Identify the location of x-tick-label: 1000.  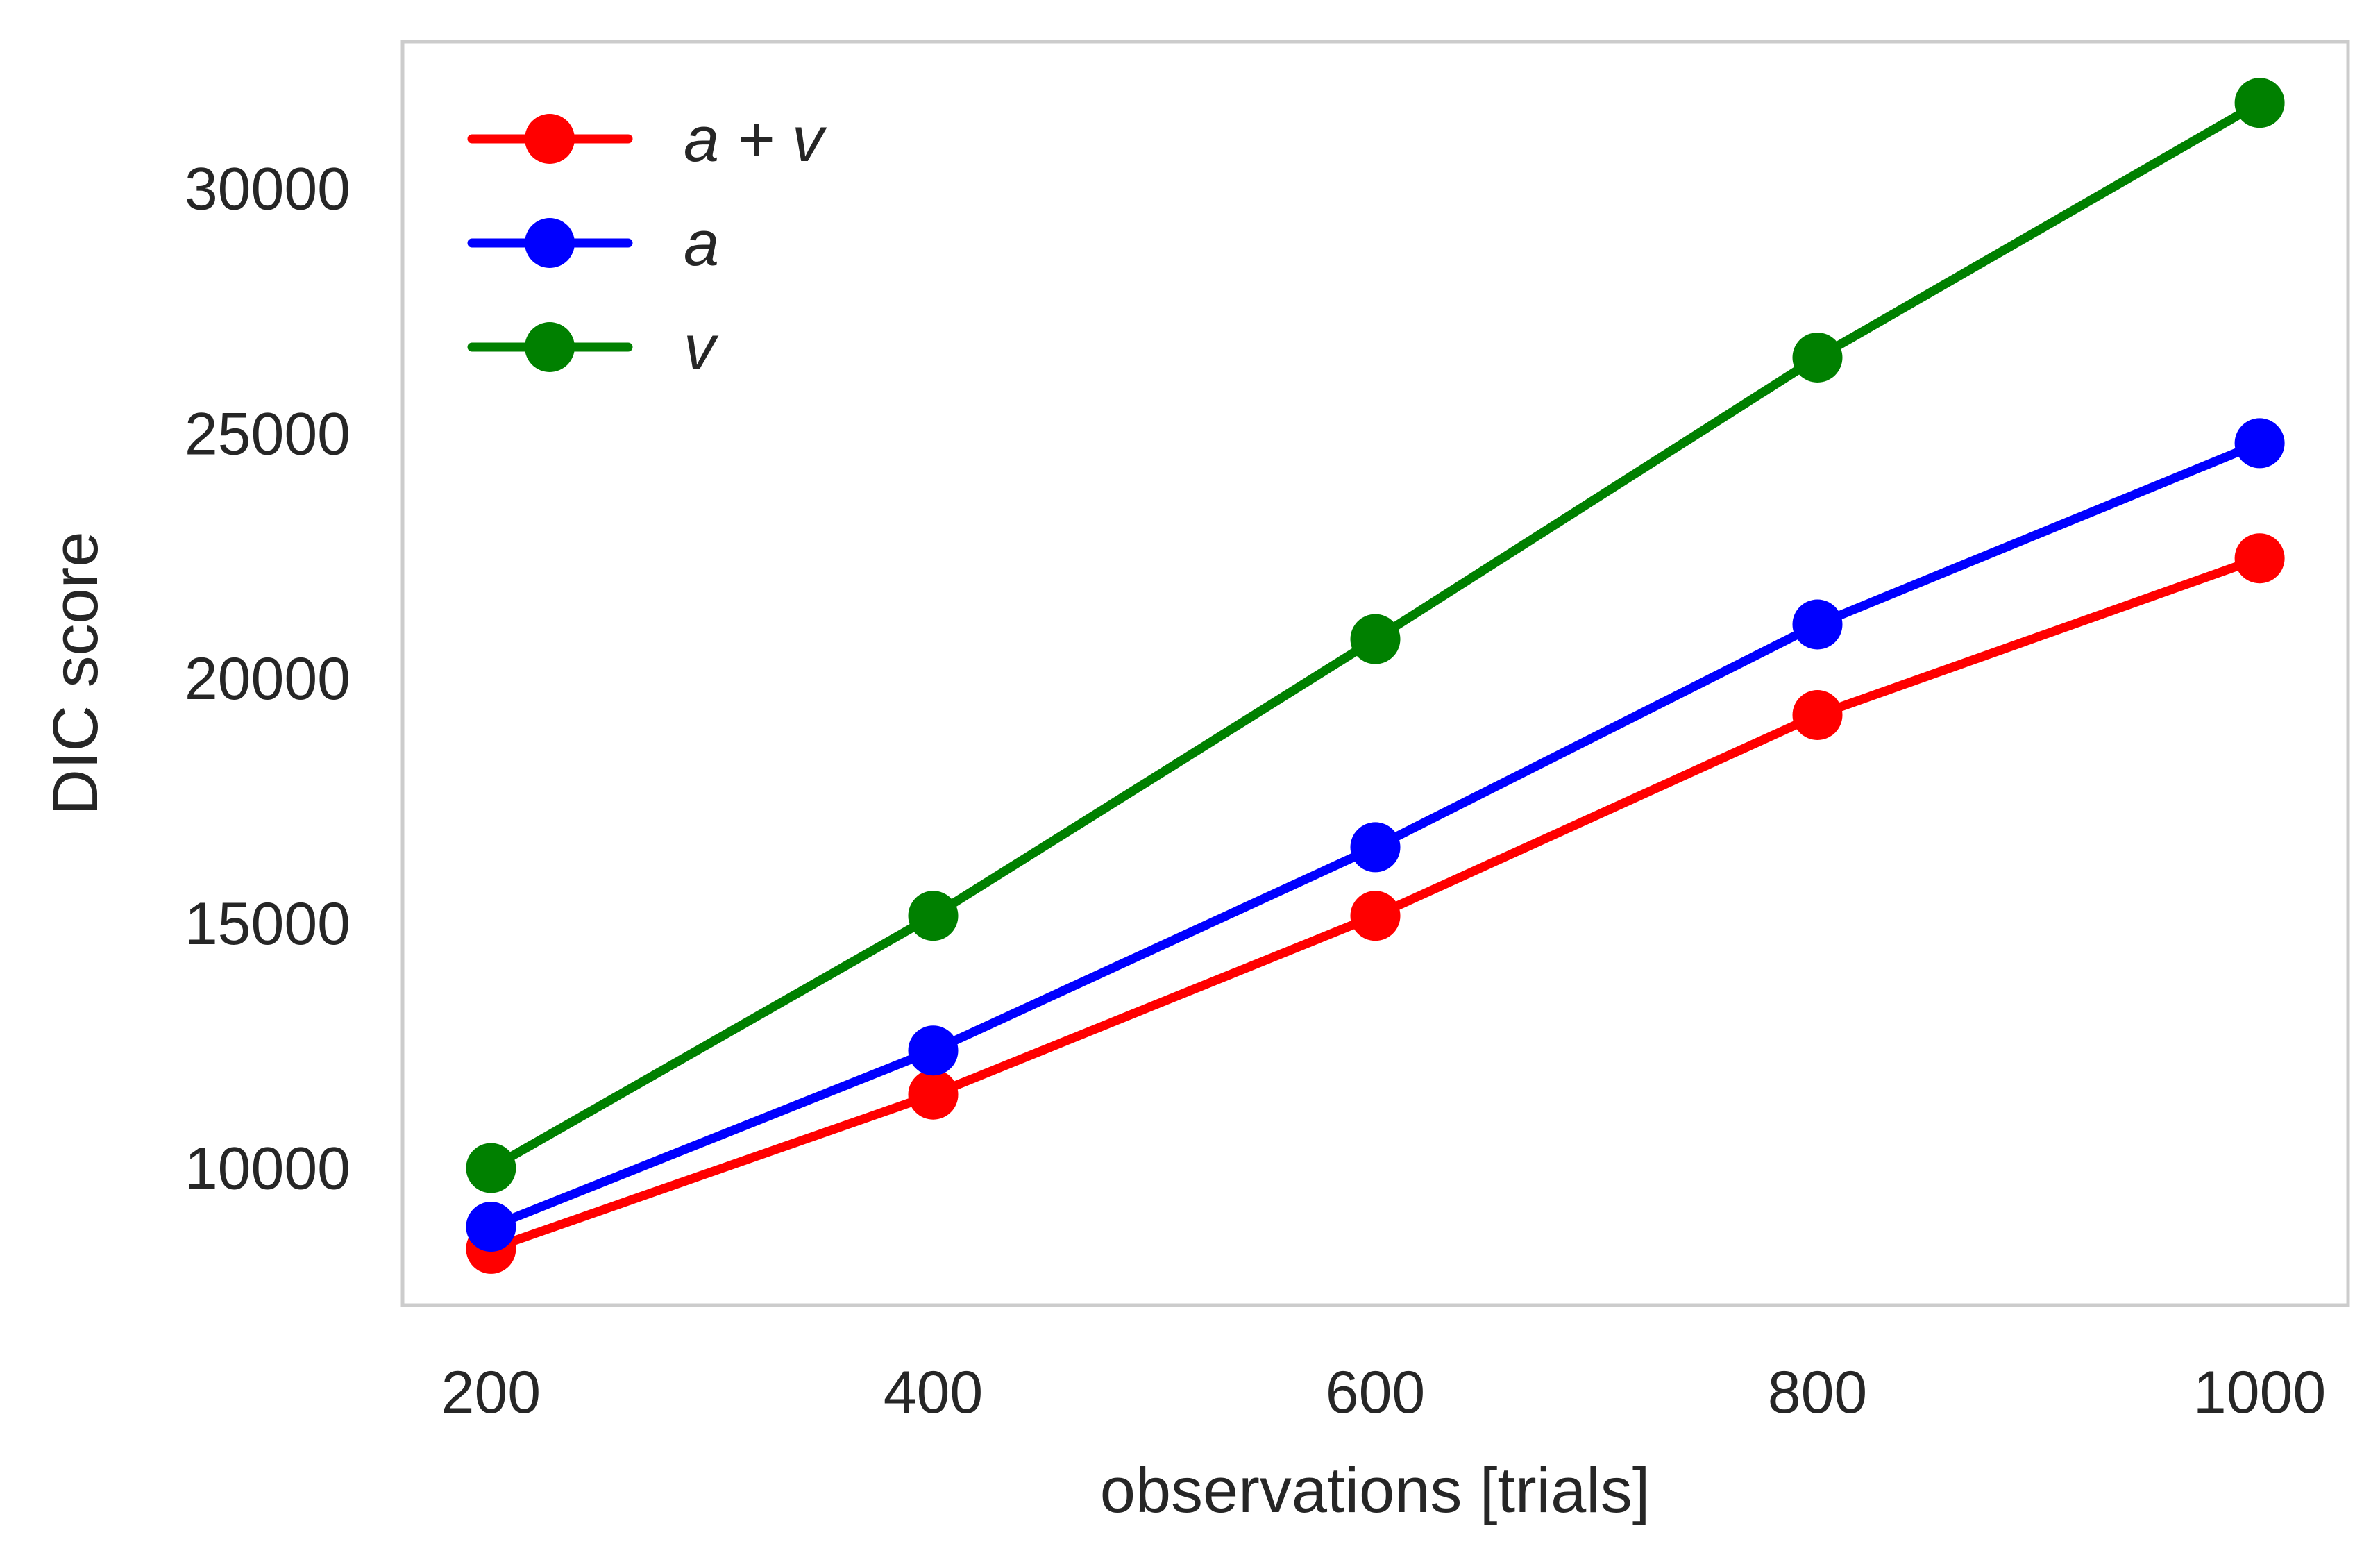
(2259, 1392).